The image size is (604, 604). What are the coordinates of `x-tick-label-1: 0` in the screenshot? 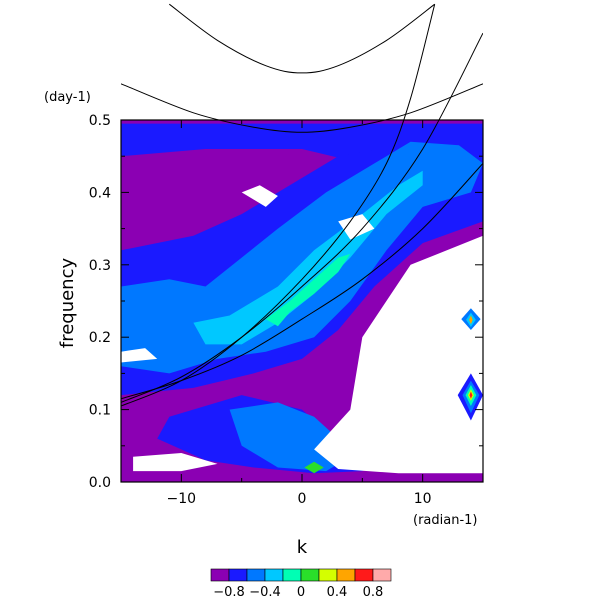 It's located at (302, 499).